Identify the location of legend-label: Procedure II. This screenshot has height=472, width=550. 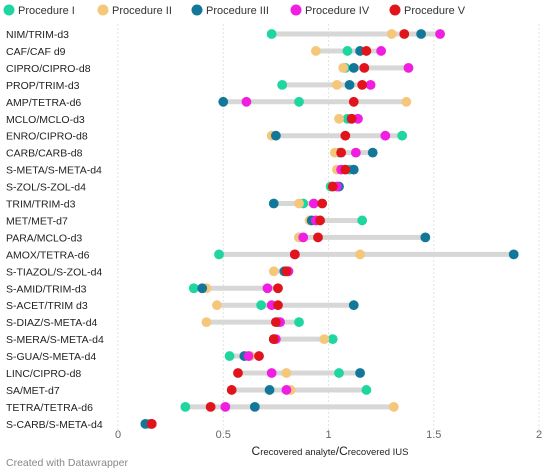
(142, 11).